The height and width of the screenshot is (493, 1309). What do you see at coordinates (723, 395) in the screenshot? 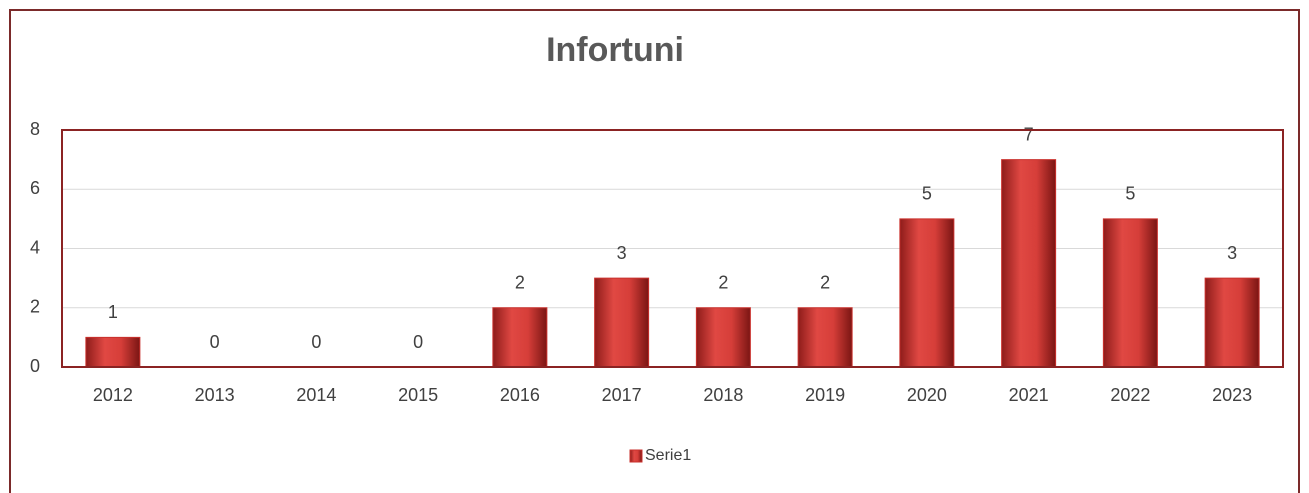
I see `x-tick-label: 2018` at bounding box center [723, 395].